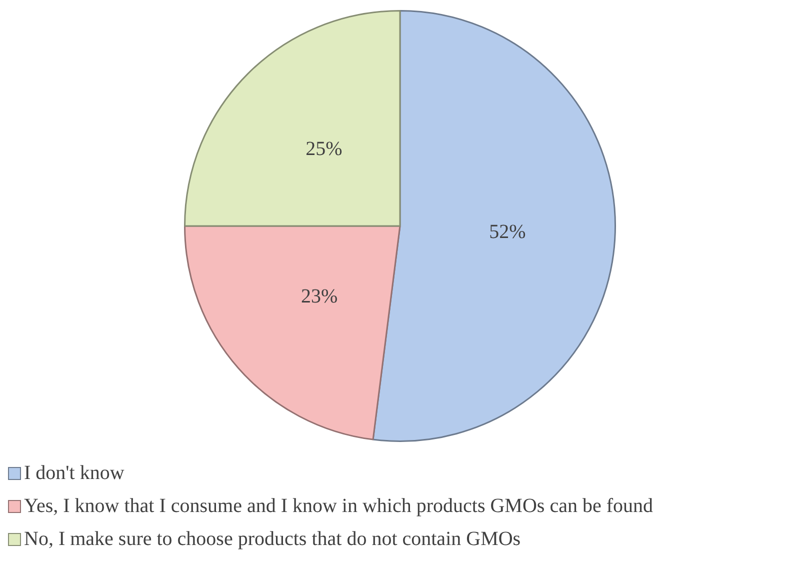  What do you see at coordinates (338, 506) in the screenshot?
I see `legend-label: Yes, I know that I consume and I know in which products GMOs can be found` at bounding box center [338, 506].